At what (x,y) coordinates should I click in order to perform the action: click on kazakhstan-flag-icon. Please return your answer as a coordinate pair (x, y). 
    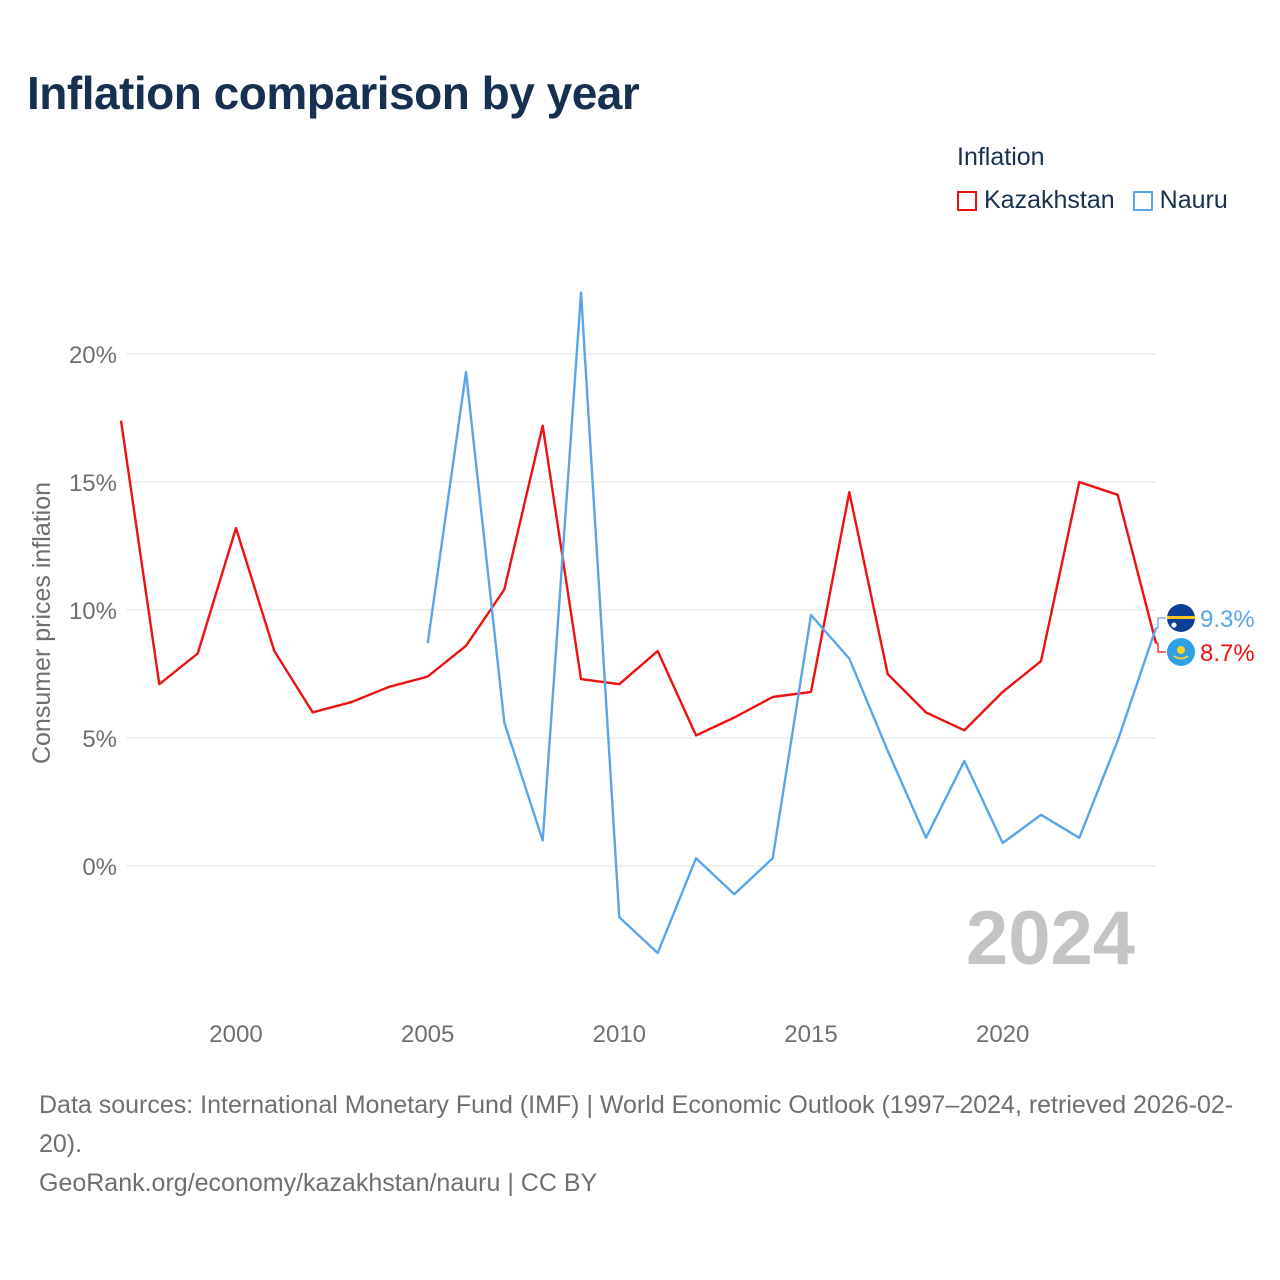
    Looking at the image, I should click on (1181, 652).